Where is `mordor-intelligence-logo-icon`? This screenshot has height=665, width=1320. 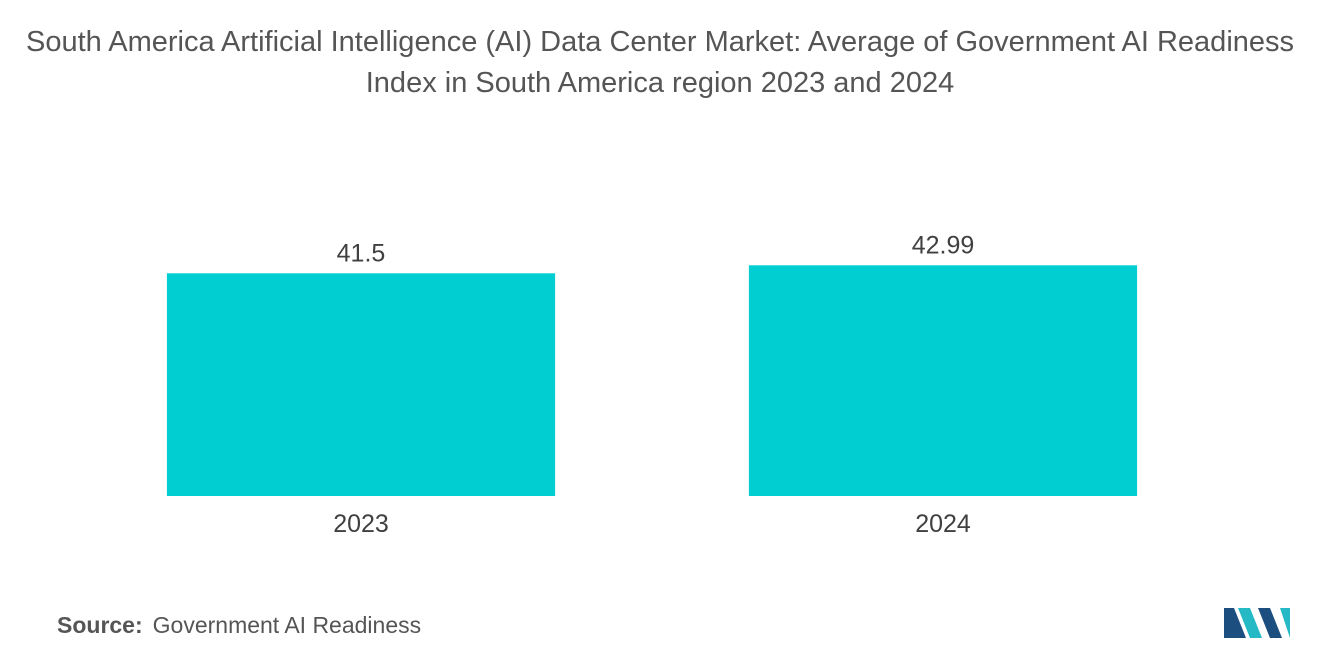 mordor-intelligence-logo-icon is located at coordinates (1257, 623).